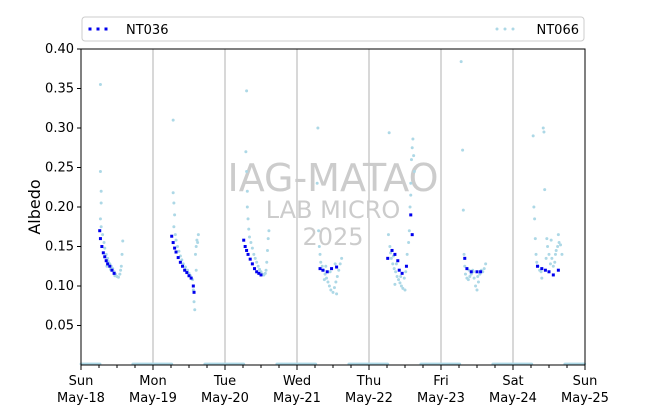 This screenshot has height=413, width=650. Describe the element at coordinates (59, 207) in the screenshot. I see `y-tick-label: 0.20` at that location.